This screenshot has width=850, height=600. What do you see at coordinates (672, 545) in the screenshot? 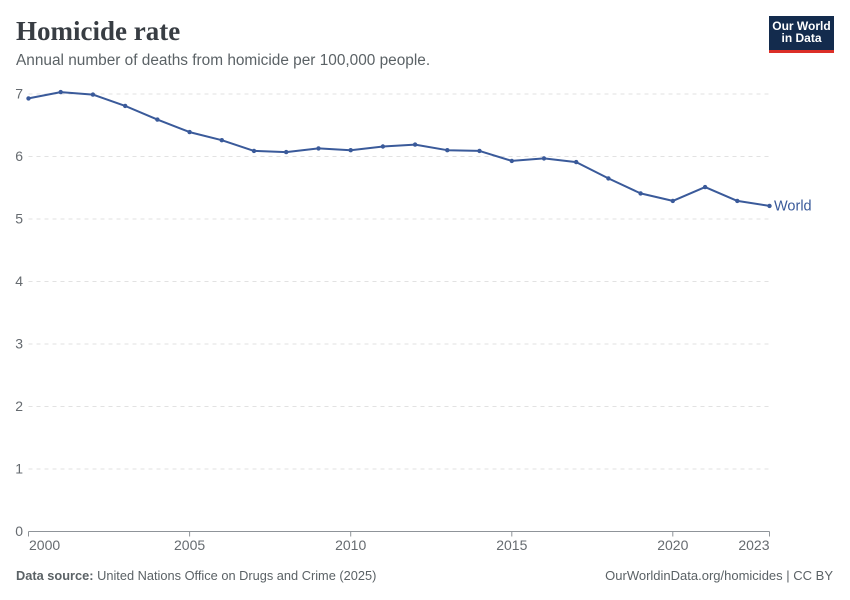
I see `svg-text: 2020` at bounding box center [672, 545].